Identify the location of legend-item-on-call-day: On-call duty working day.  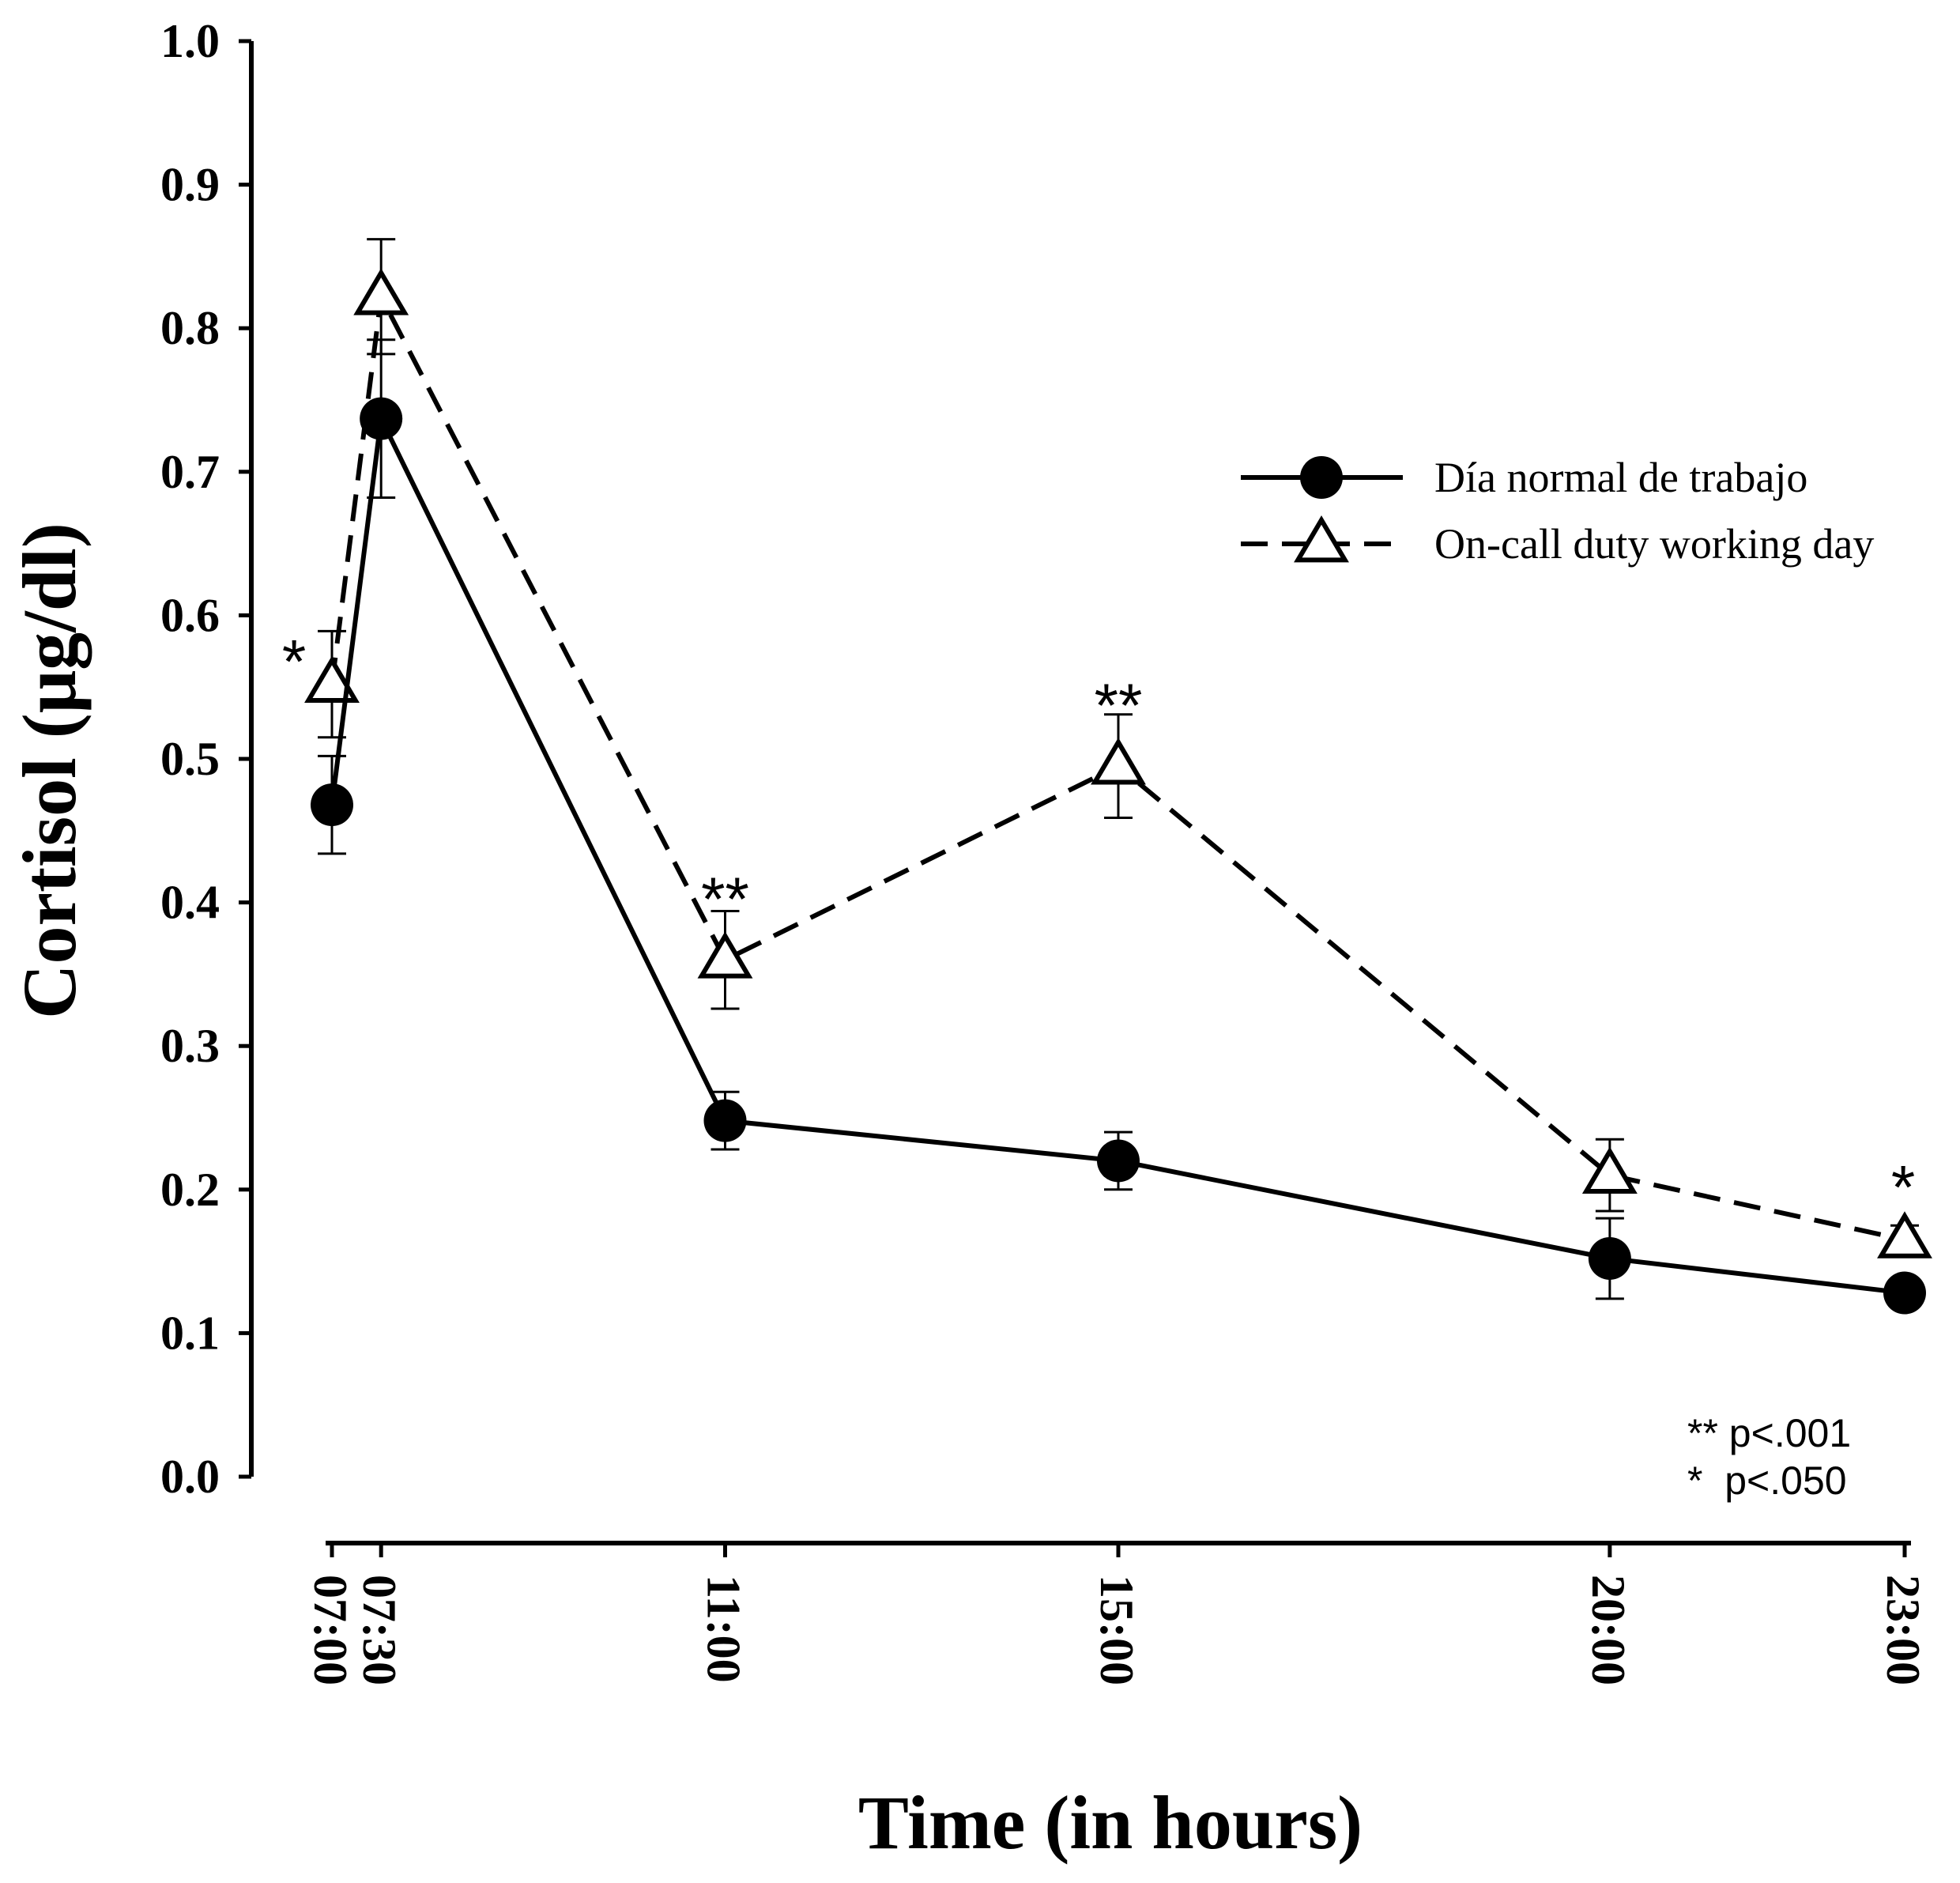
(1557, 541).